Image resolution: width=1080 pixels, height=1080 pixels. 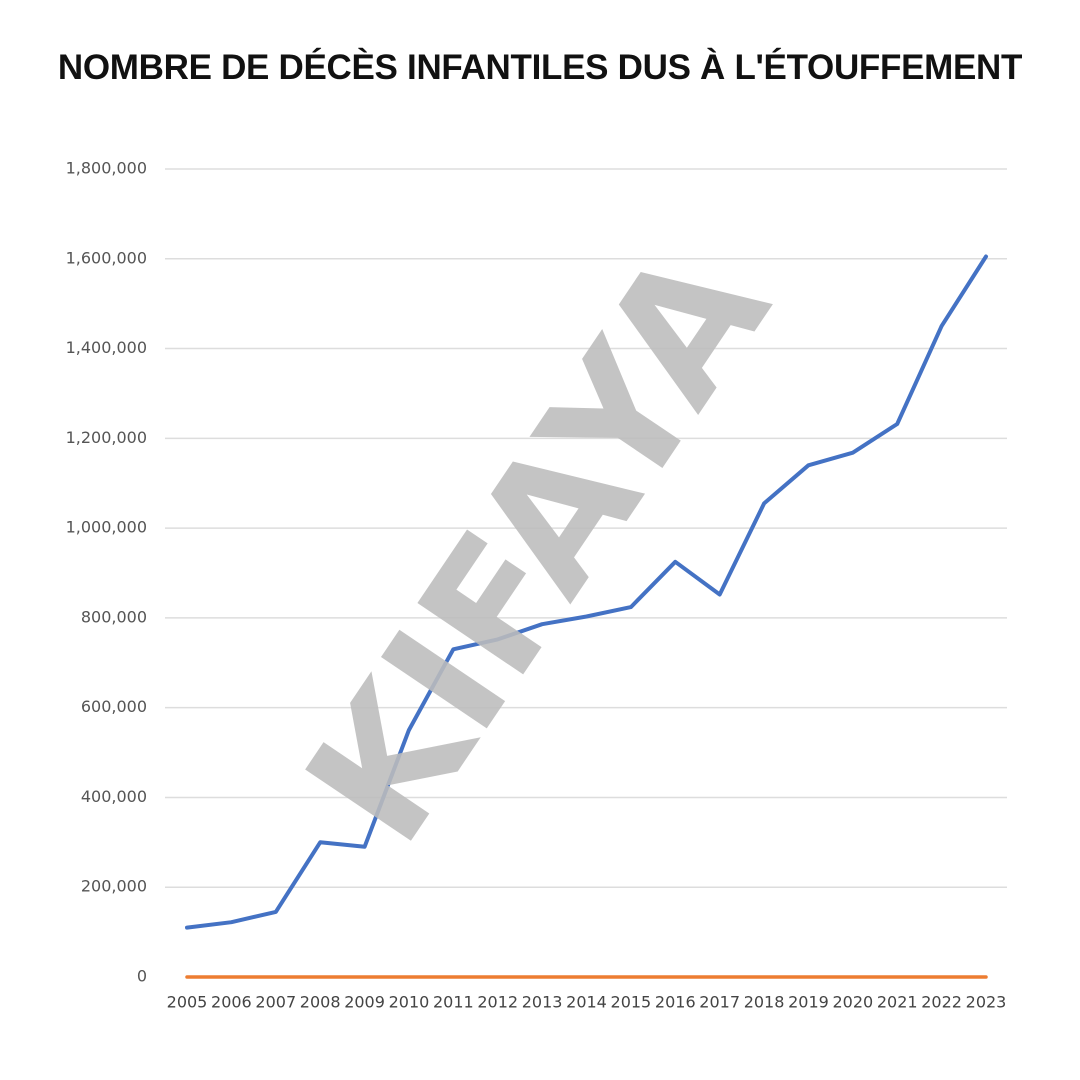 What do you see at coordinates (364, 1002) in the screenshot?
I see `x-tick-label: 2009` at bounding box center [364, 1002].